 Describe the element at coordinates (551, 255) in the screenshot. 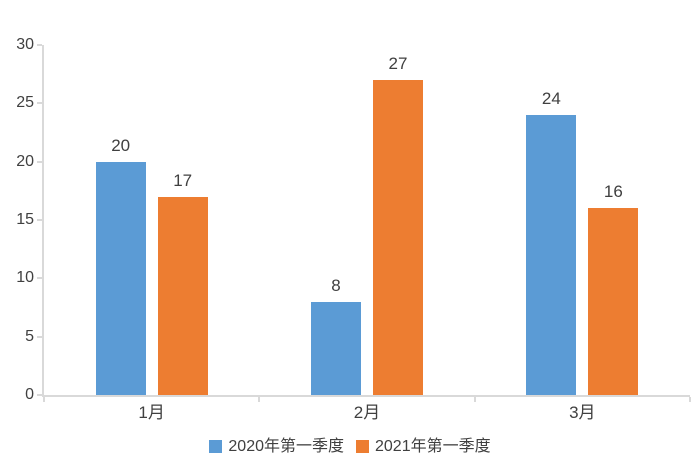

I see `bar-2020年第一季度-3月` at that location.